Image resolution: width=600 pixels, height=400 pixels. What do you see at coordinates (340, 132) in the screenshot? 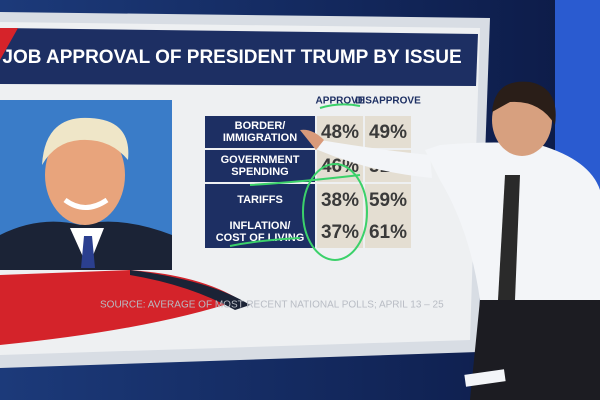
I see `value: 48%` at bounding box center [340, 132].